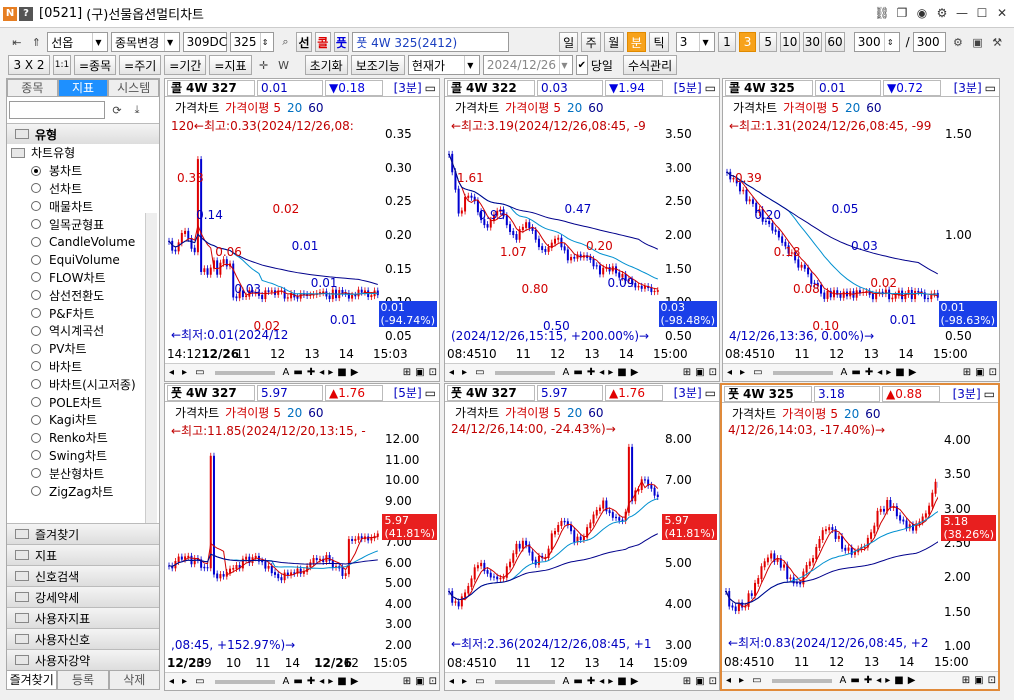 This screenshot has width=1014, height=700. Describe the element at coordinates (922, 13) in the screenshot. I see `camera-icon: ◉` at that location.